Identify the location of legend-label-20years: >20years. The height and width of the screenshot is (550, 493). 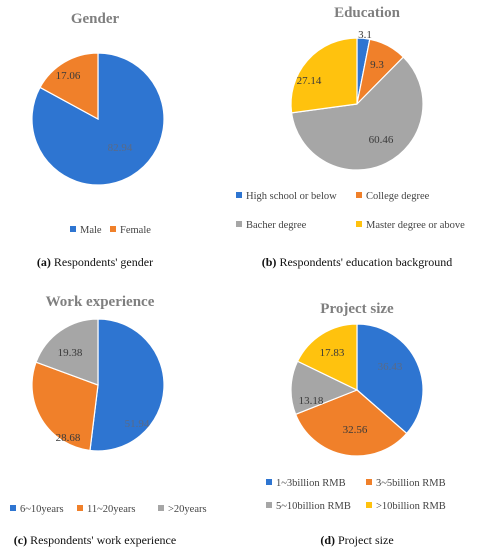
(187, 509).